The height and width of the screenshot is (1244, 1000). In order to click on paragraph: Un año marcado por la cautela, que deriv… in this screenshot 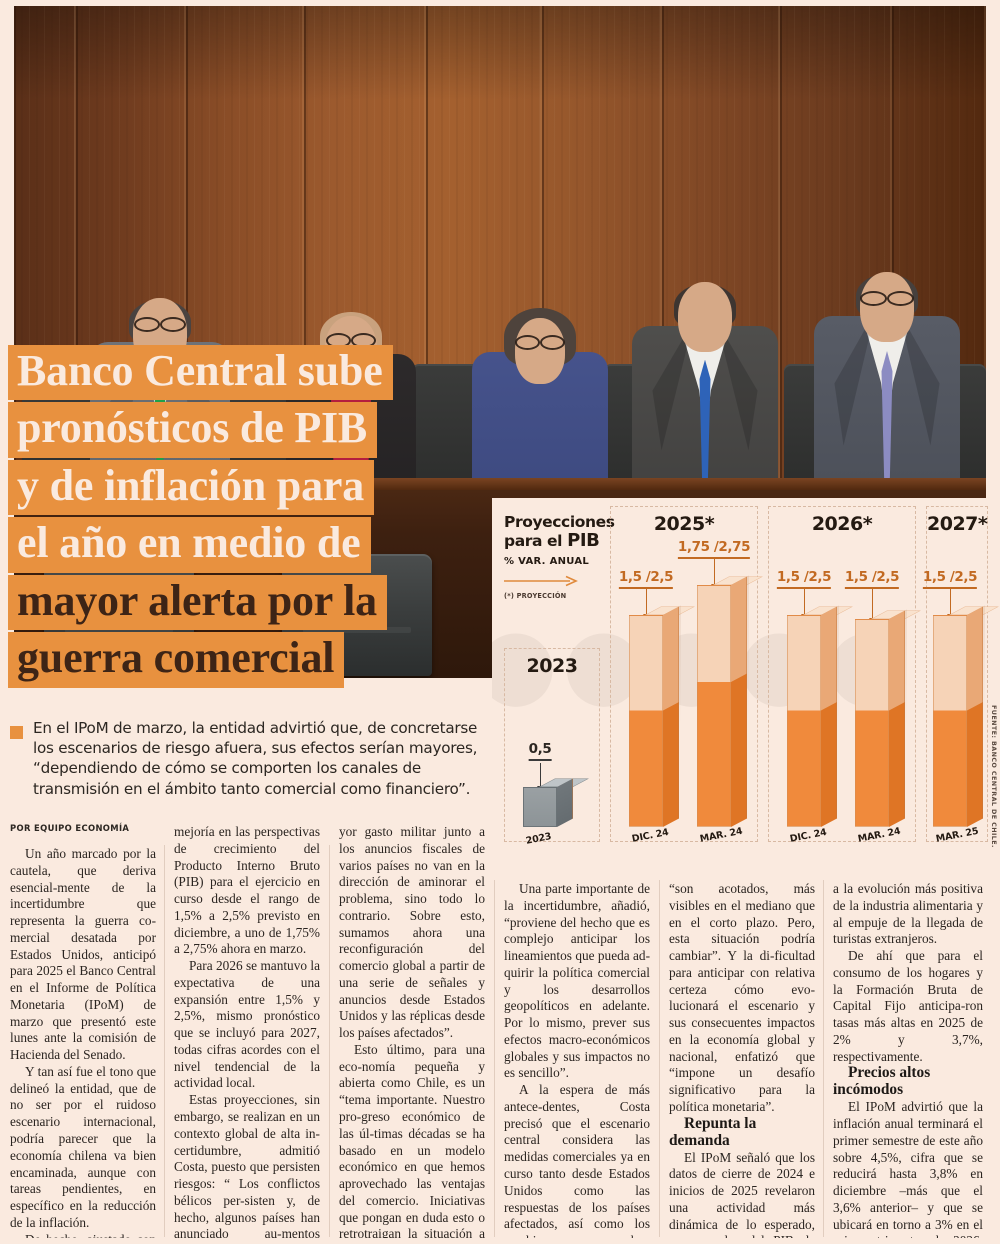, I will do `click(83, 954)`.